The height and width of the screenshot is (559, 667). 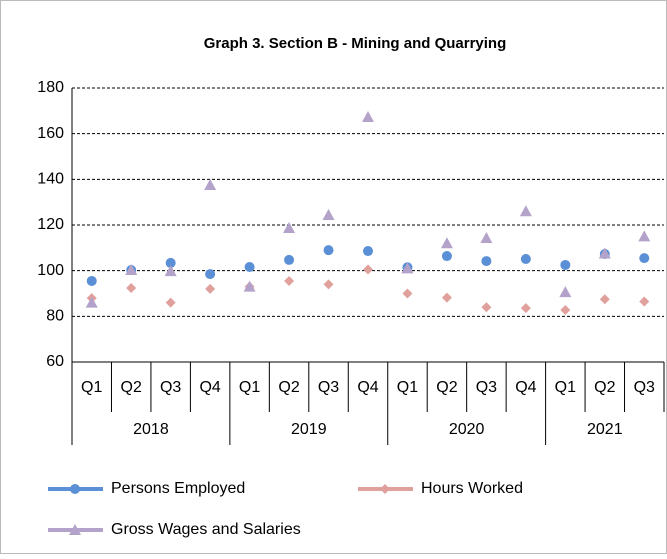 I want to click on y-tick-label: 80, so click(x=55, y=316).